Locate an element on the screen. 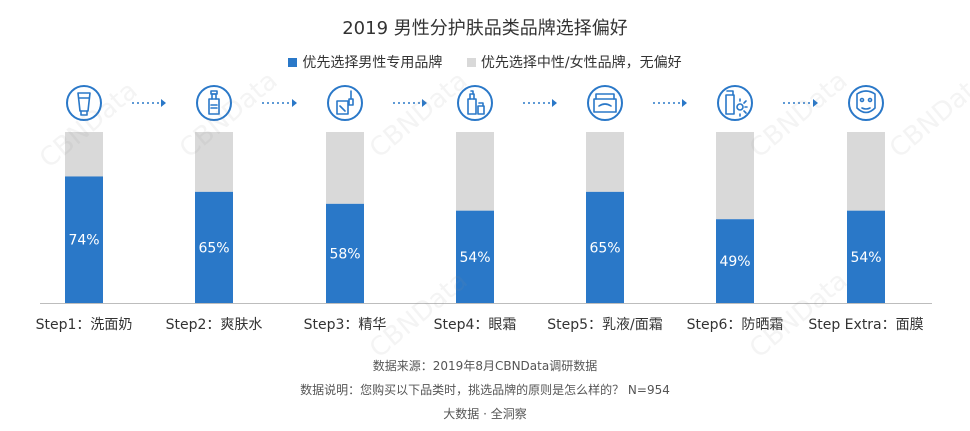 The image size is (970, 431). chart-title: 2019 男性分护肤品类品牌选择偏好 is located at coordinates (485, 28).